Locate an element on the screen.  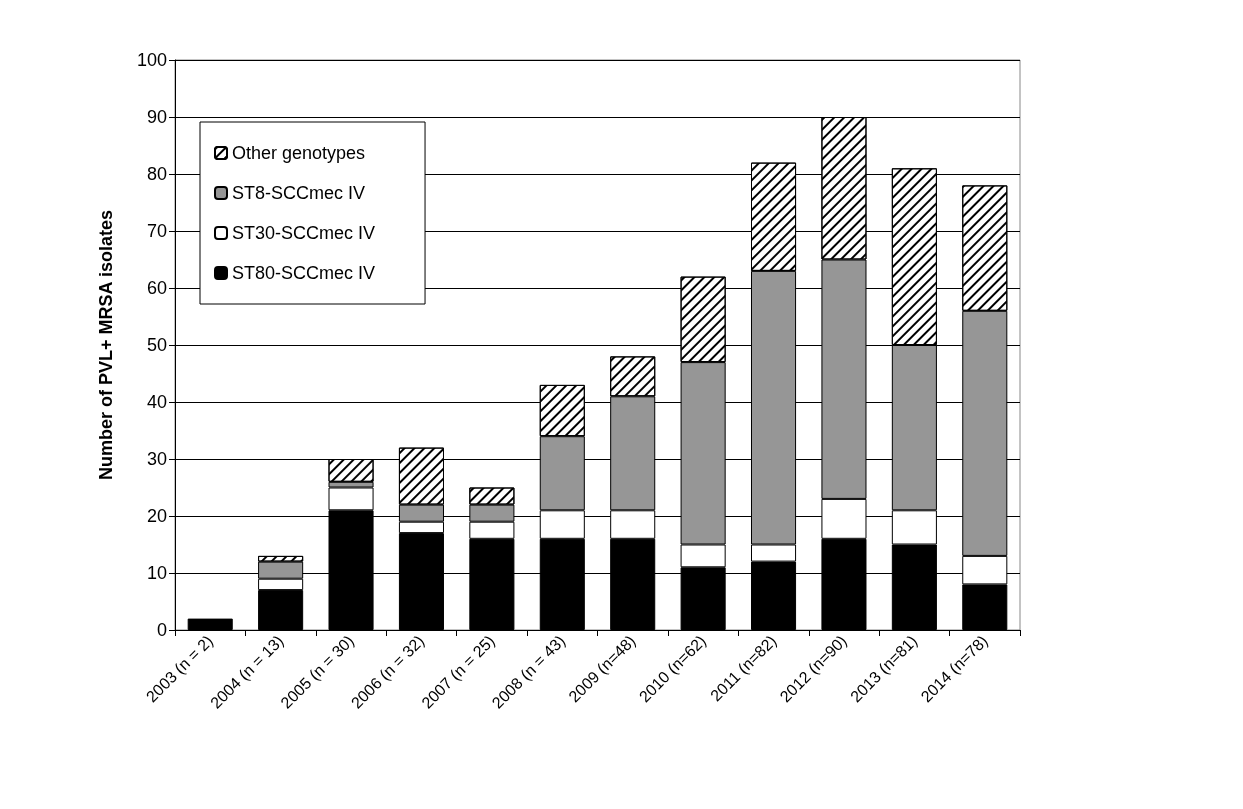
y-tick-label: 30 is located at coordinates (156, 459).